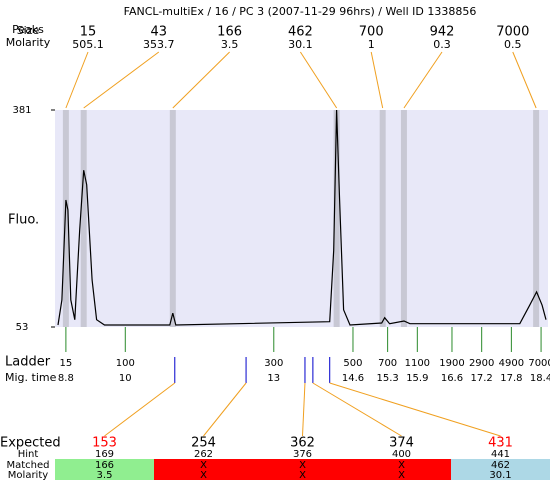  Describe the element at coordinates (511, 363) in the screenshot. I see `ladder-size: 4900` at that location.